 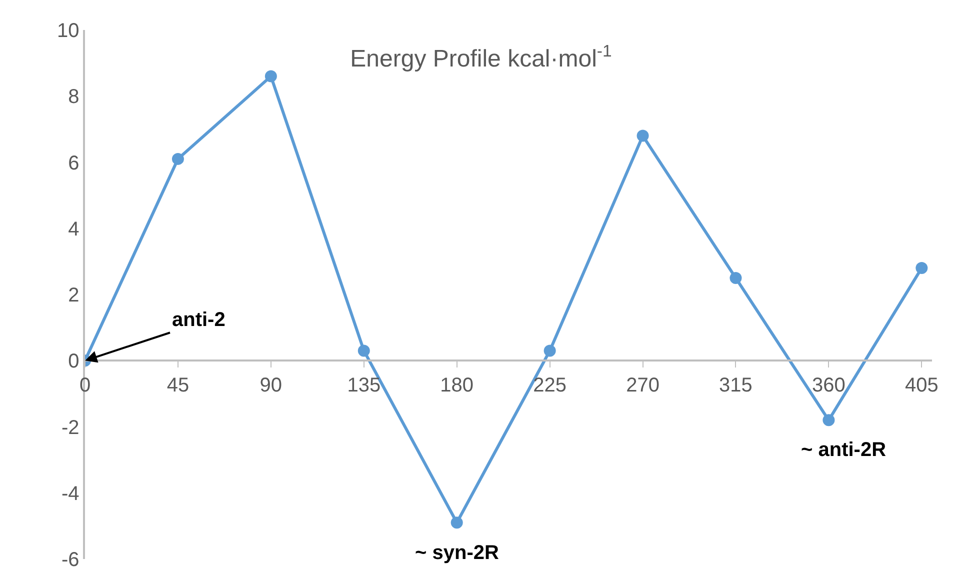 What do you see at coordinates (921, 385) in the screenshot?
I see `x-tick-label: 405` at bounding box center [921, 385].